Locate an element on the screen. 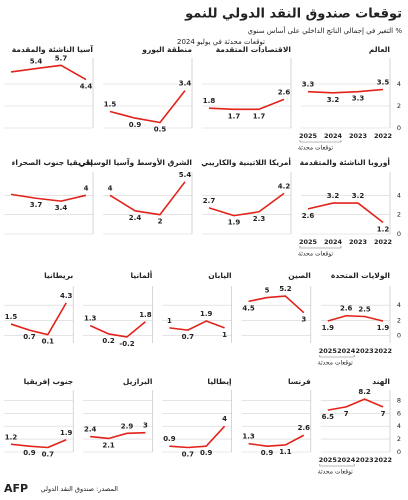  panel-title: الشرق الأوسط وآسيا الوسطى is located at coordinates (135, 162).